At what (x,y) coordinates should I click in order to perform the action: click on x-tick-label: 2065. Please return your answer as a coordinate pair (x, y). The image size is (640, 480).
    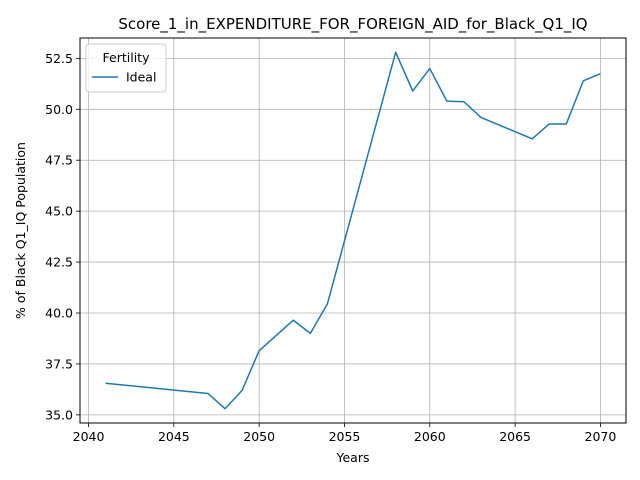
    Looking at the image, I should click on (515, 436).